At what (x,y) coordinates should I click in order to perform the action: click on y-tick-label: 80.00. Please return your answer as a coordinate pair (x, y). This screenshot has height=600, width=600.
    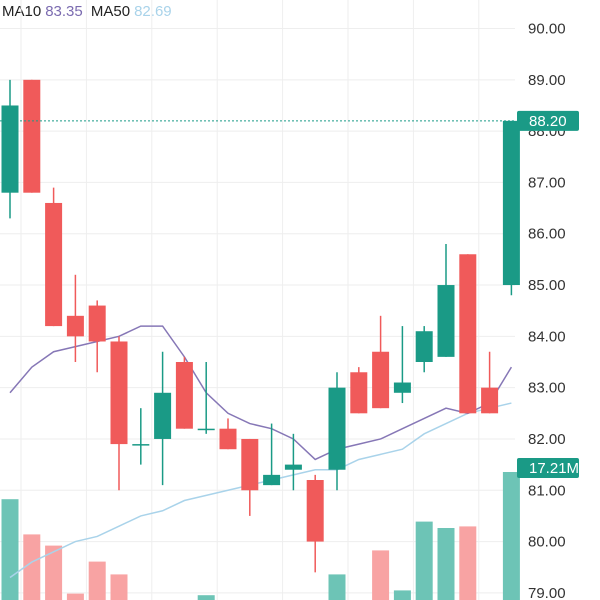
    Looking at the image, I should click on (547, 542).